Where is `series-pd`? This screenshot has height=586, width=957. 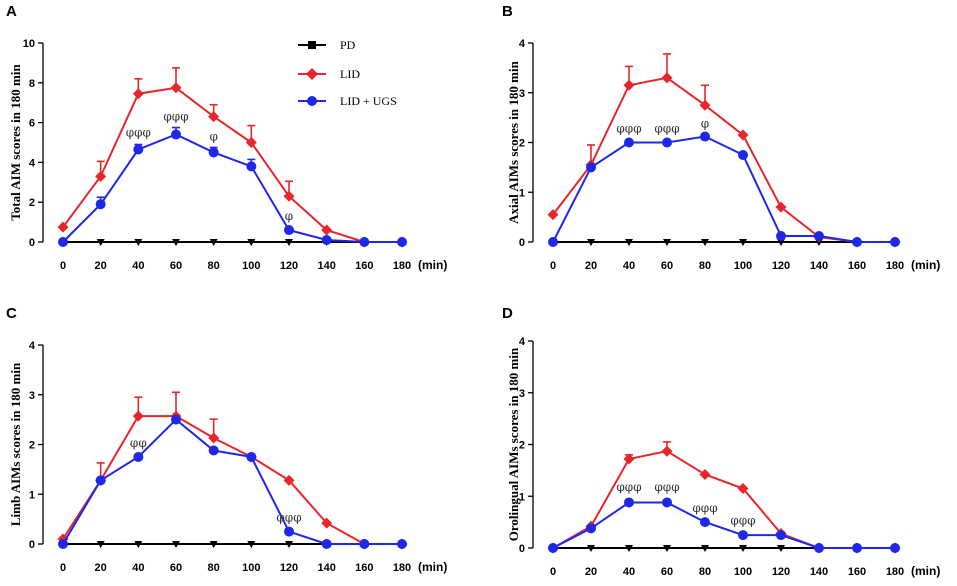
series-pd is located at coordinates (232, 242).